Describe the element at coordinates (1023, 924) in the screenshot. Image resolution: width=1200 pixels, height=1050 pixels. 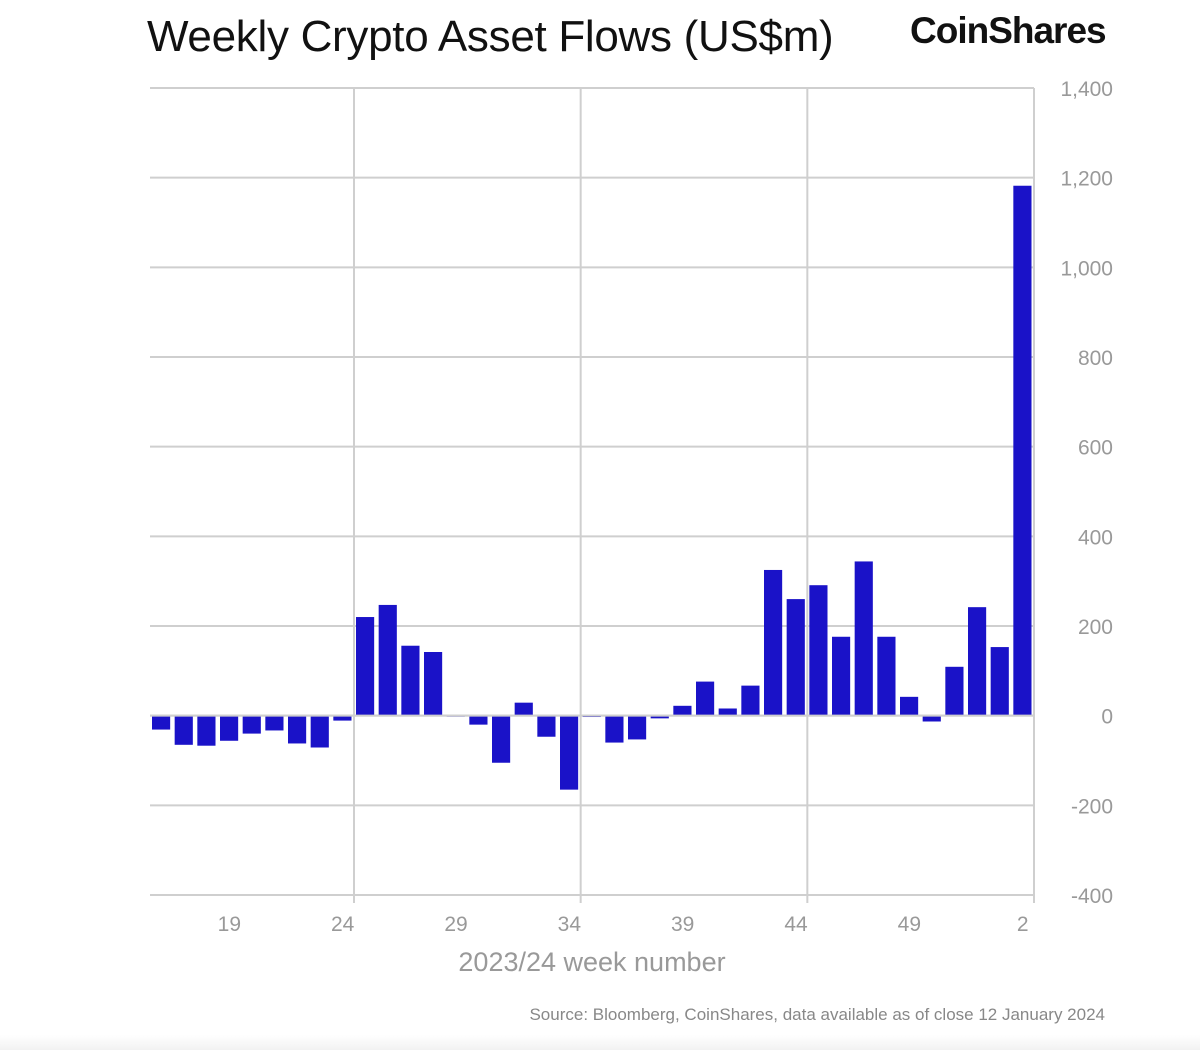
I see `x-tick-label: 2` at that location.